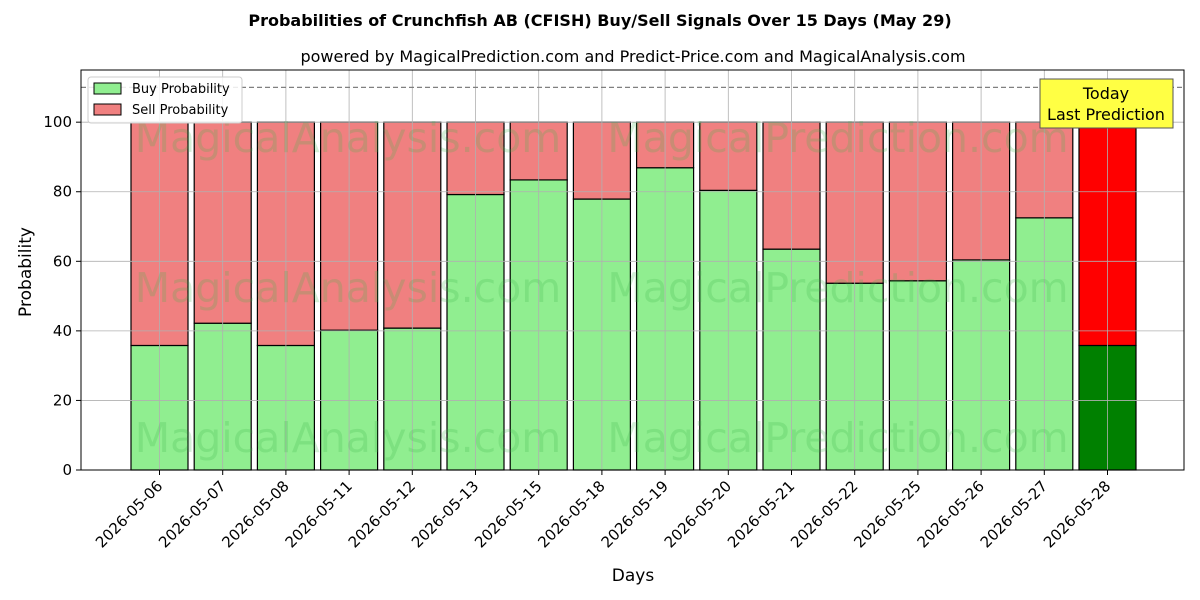  What do you see at coordinates (1106, 114) in the screenshot?
I see `annotation-line2: Last Prediction` at bounding box center [1106, 114].